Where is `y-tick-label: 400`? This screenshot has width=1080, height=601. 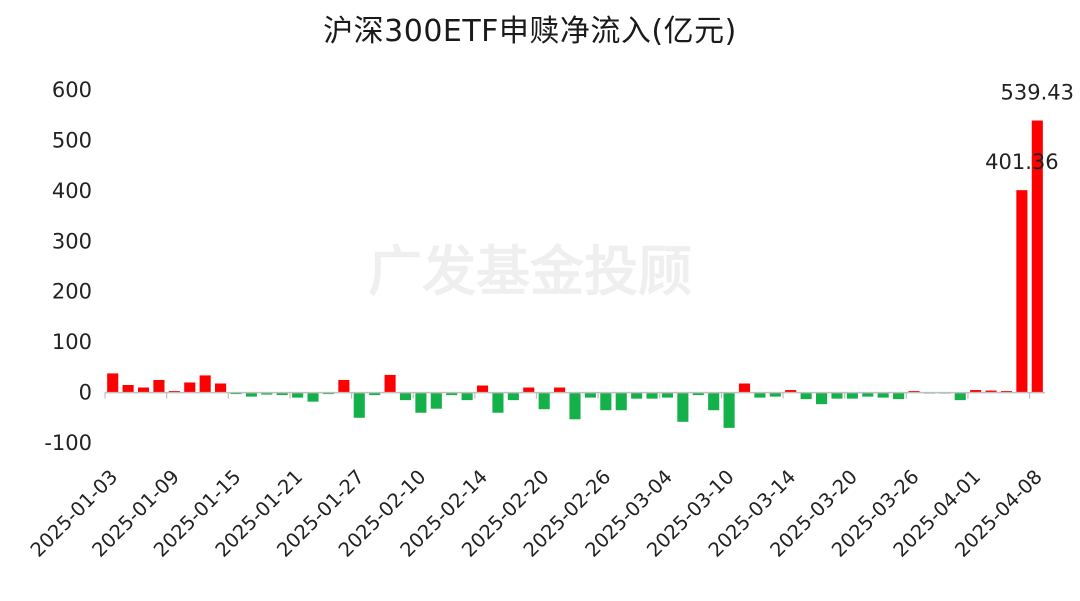
y-tick-label: 400 is located at coordinates (72, 191).